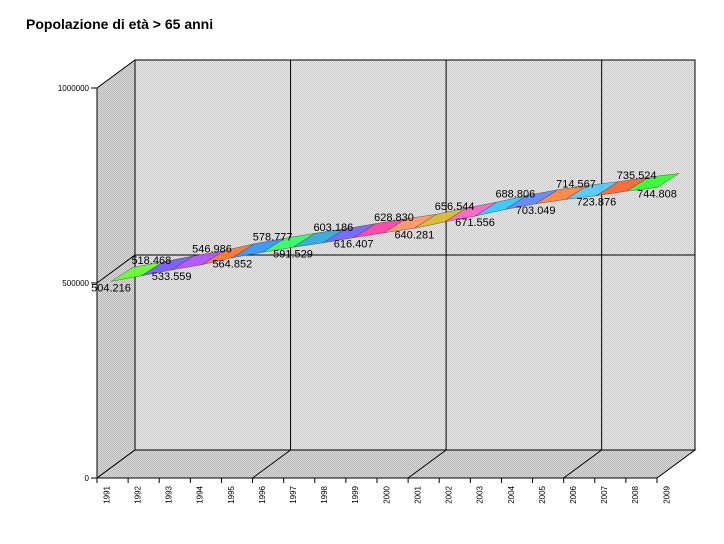 This screenshot has width=724, height=544. I want to click on x-tick-label: 1995, so click(231, 494).